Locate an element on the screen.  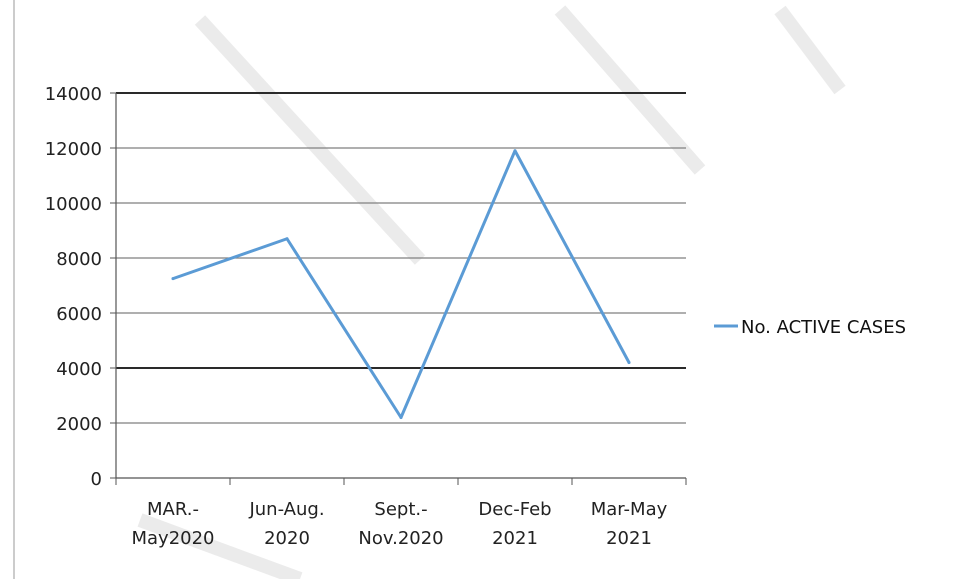
x-tick-label-line: 2020 is located at coordinates (287, 538).